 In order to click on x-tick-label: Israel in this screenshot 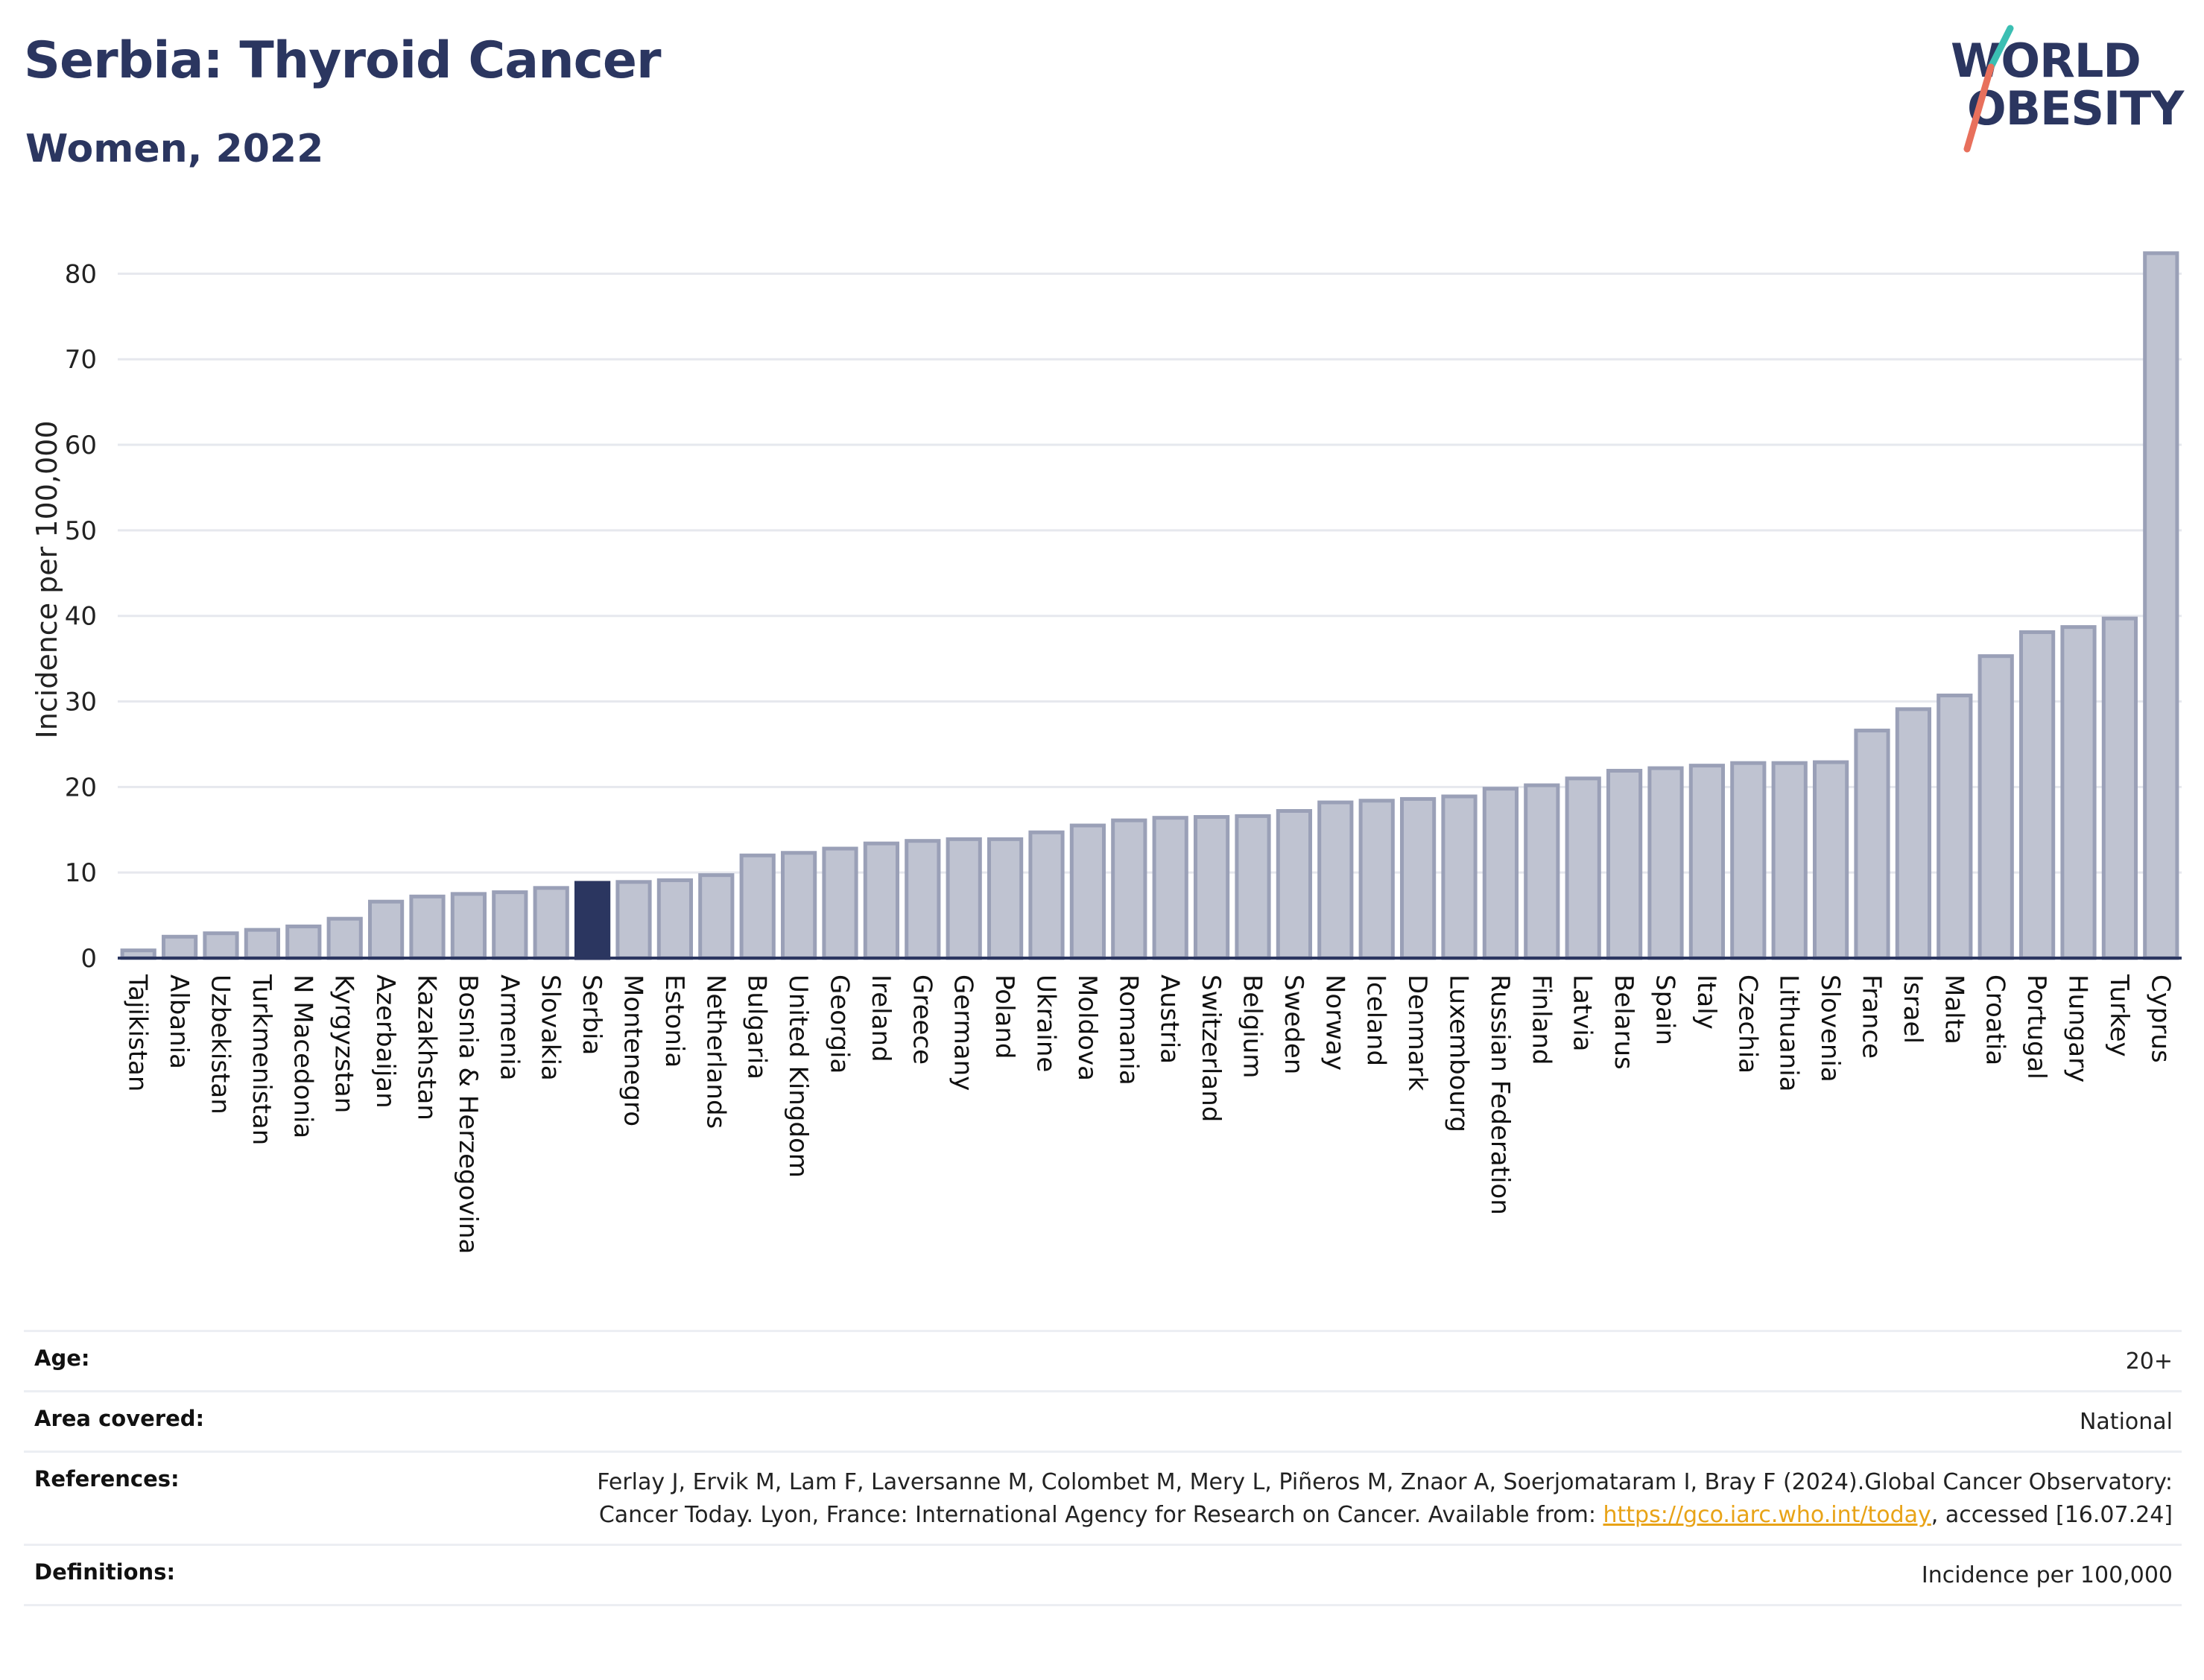, I will do `click(1913, 1009)`.